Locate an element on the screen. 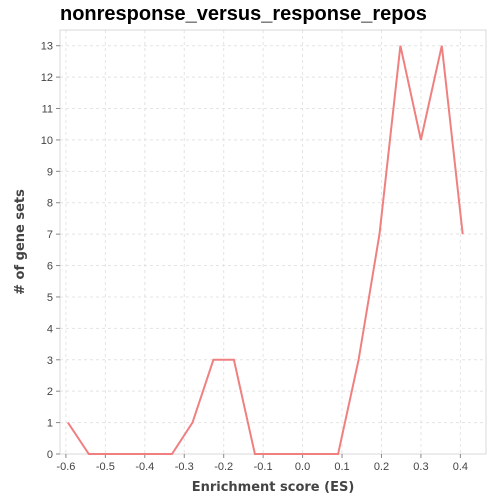  y-tick-label: 0 is located at coordinates (50, 455).